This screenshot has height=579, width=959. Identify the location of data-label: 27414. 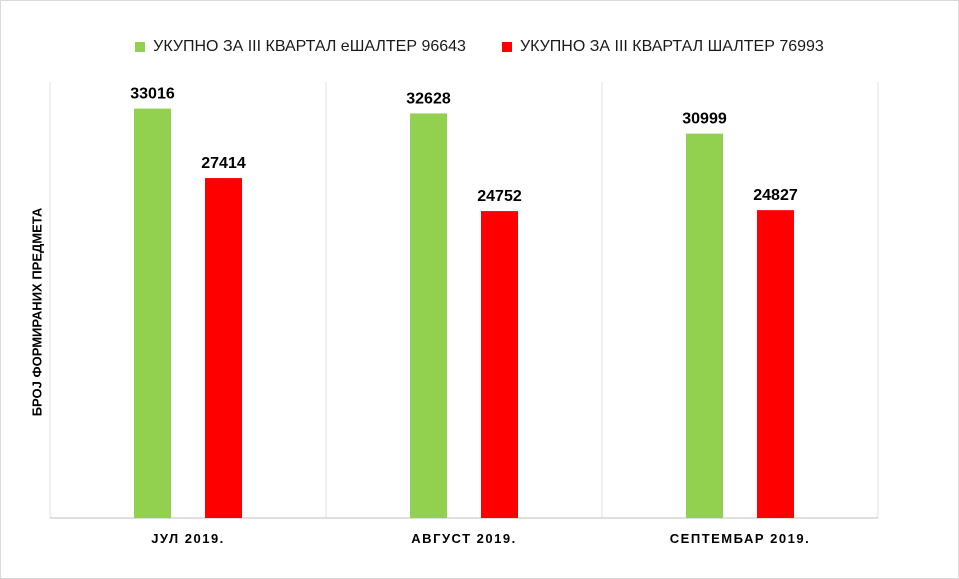
(223, 163).